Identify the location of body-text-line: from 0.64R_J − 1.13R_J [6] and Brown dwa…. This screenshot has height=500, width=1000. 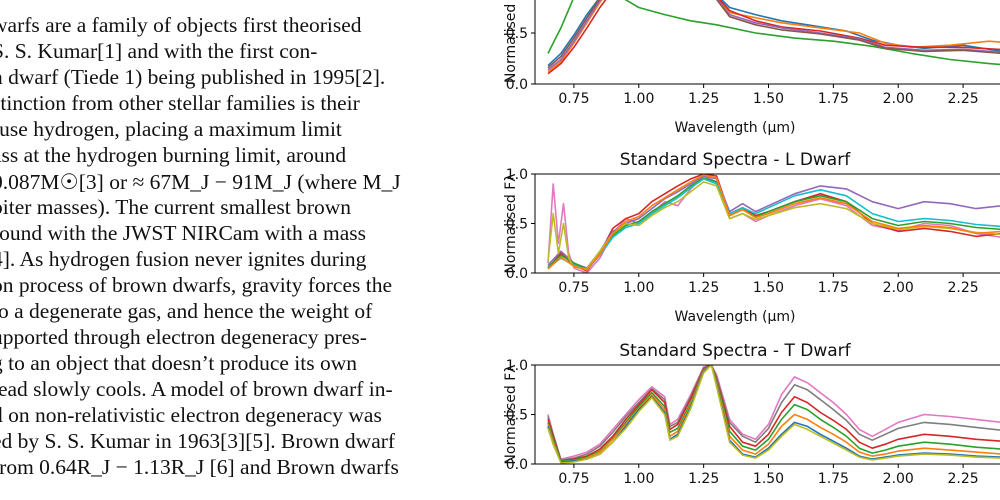
(199, 467).